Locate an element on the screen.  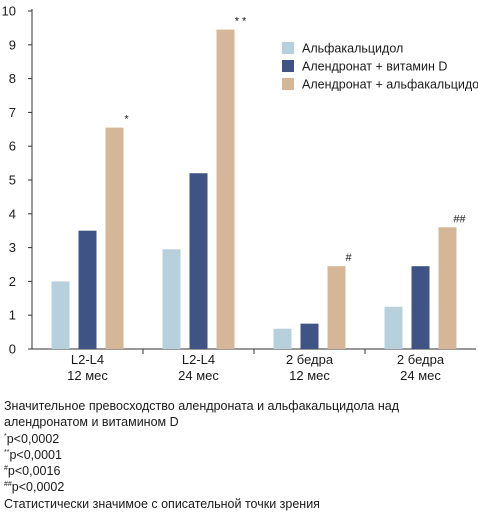
footnote-p4-value: p<0,0002 is located at coordinates (38, 487).